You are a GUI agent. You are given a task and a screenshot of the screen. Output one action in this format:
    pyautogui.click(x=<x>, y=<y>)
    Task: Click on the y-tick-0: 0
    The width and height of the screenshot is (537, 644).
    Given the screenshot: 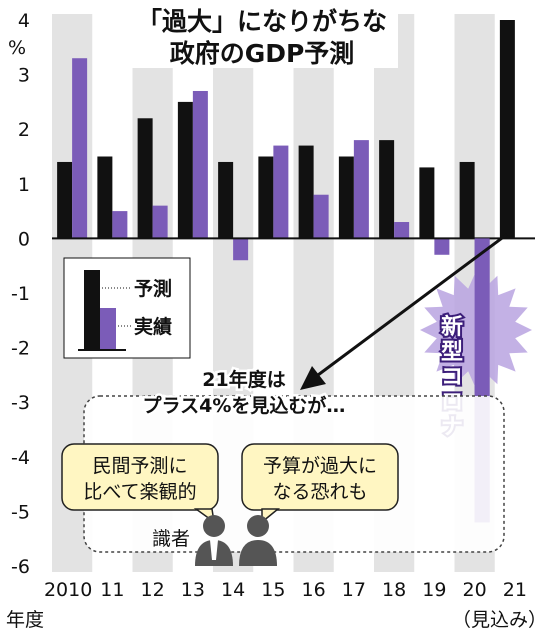 What is the action you would take?
    pyautogui.click(x=24, y=239)
    